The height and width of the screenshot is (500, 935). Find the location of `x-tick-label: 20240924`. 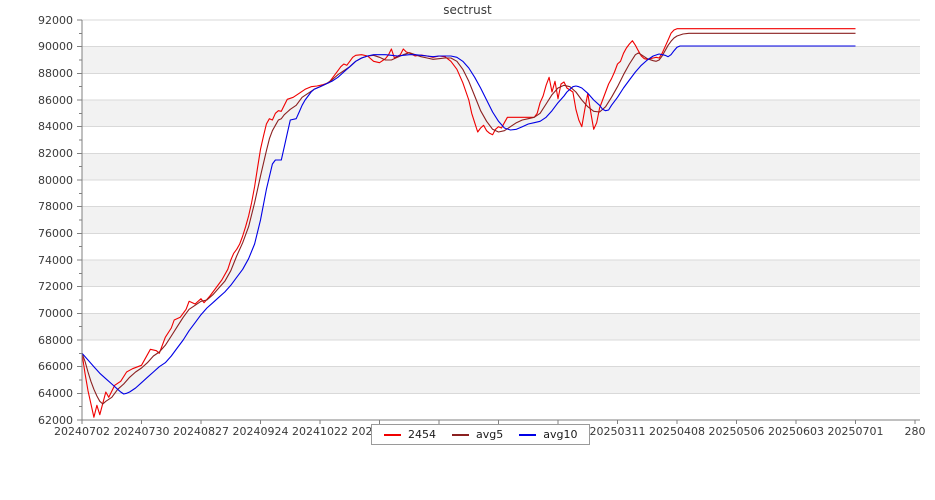

x-tick-label: 20240924 is located at coordinates (260, 431).